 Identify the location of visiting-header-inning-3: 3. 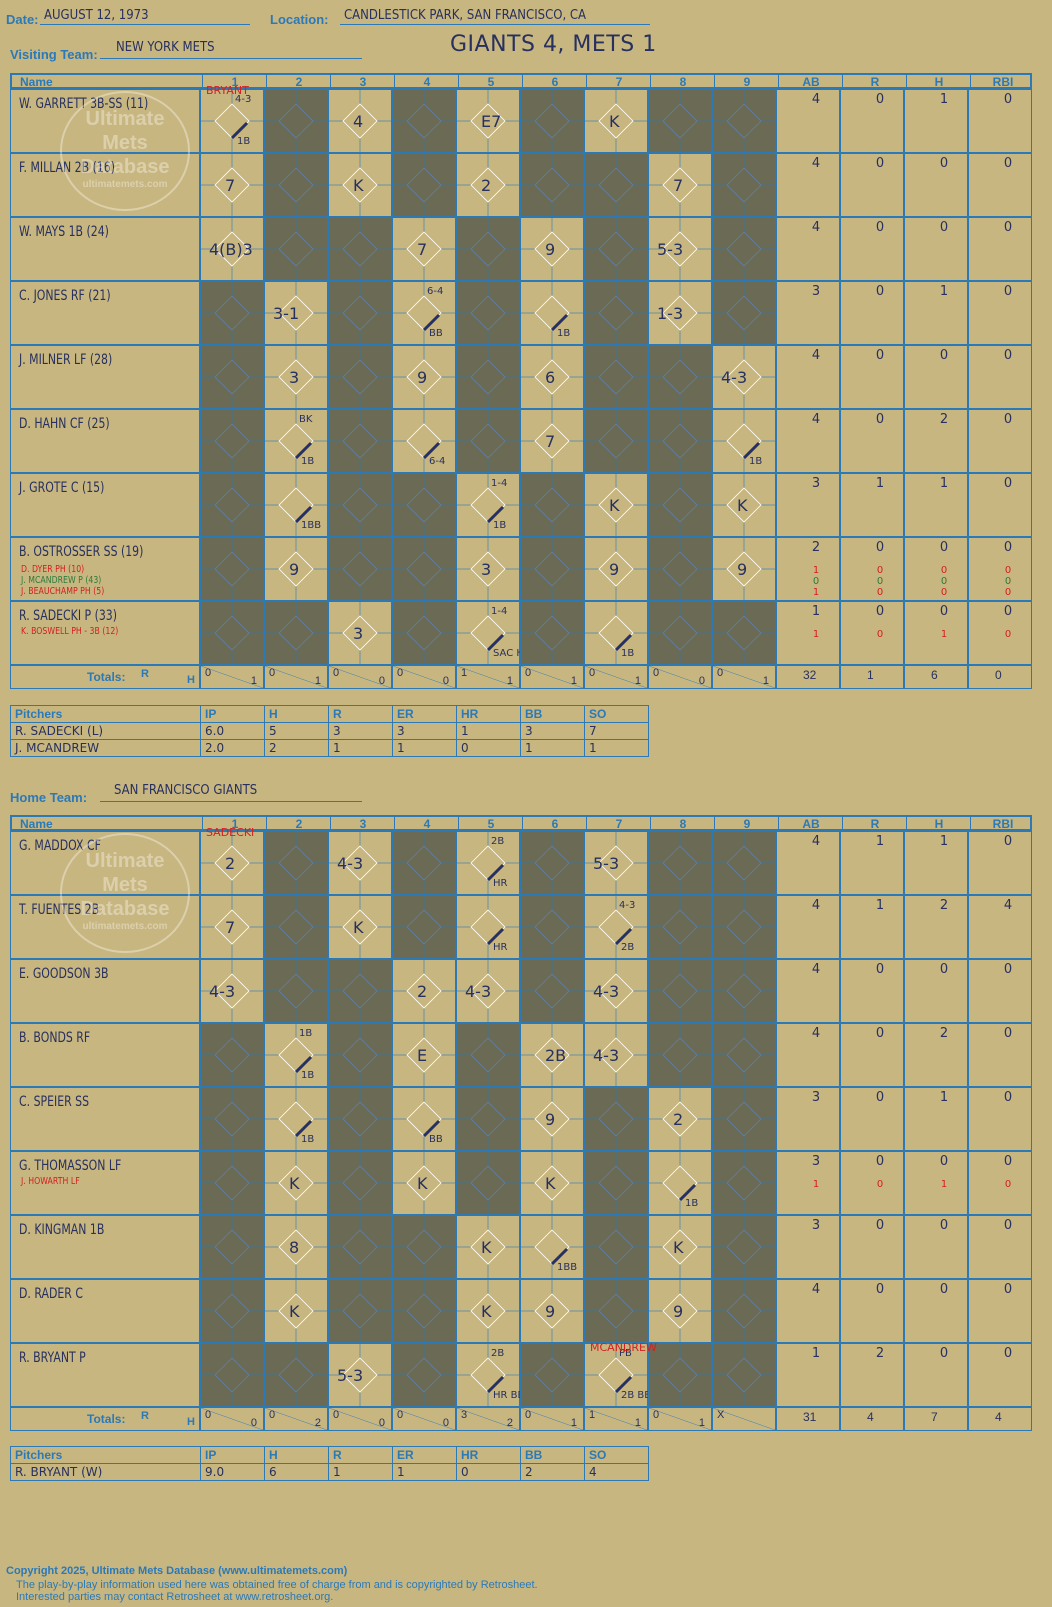
(362, 82).